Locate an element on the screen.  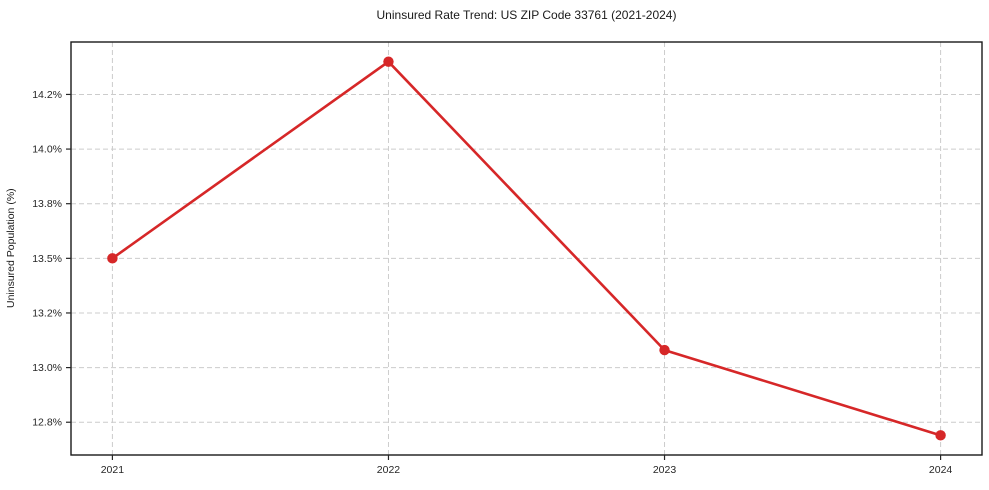
x-tick-label: 2022 is located at coordinates (389, 470).